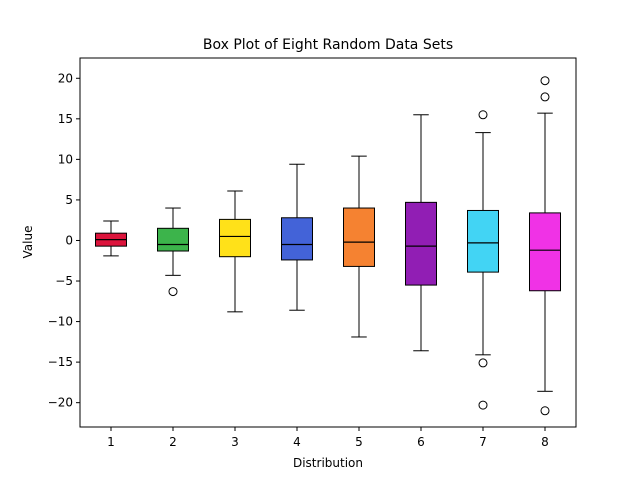 This screenshot has width=640, height=480. I want to click on x-tick-label-5: 5, so click(359, 442).